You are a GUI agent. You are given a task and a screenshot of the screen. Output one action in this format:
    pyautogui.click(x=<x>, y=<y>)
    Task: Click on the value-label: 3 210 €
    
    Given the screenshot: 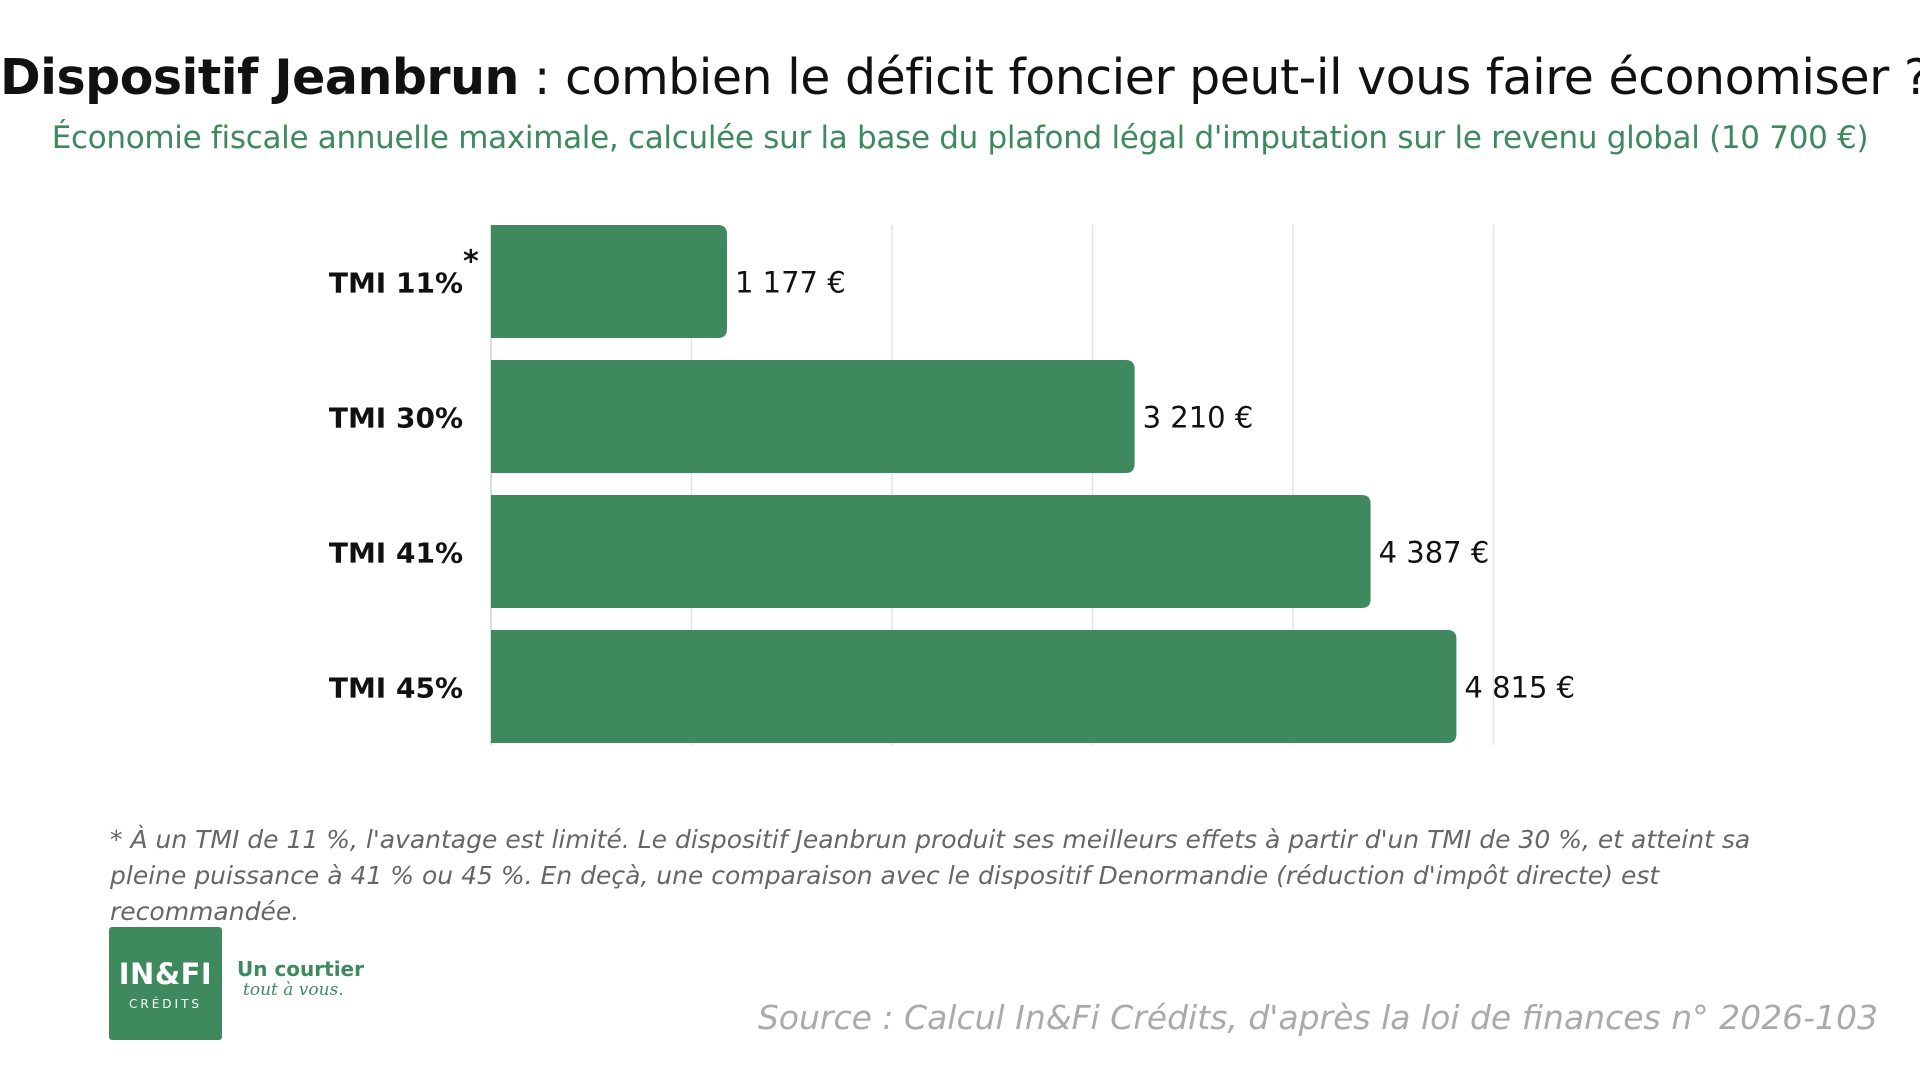 What is the action you would take?
    pyautogui.click(x=1198, y=418)
    